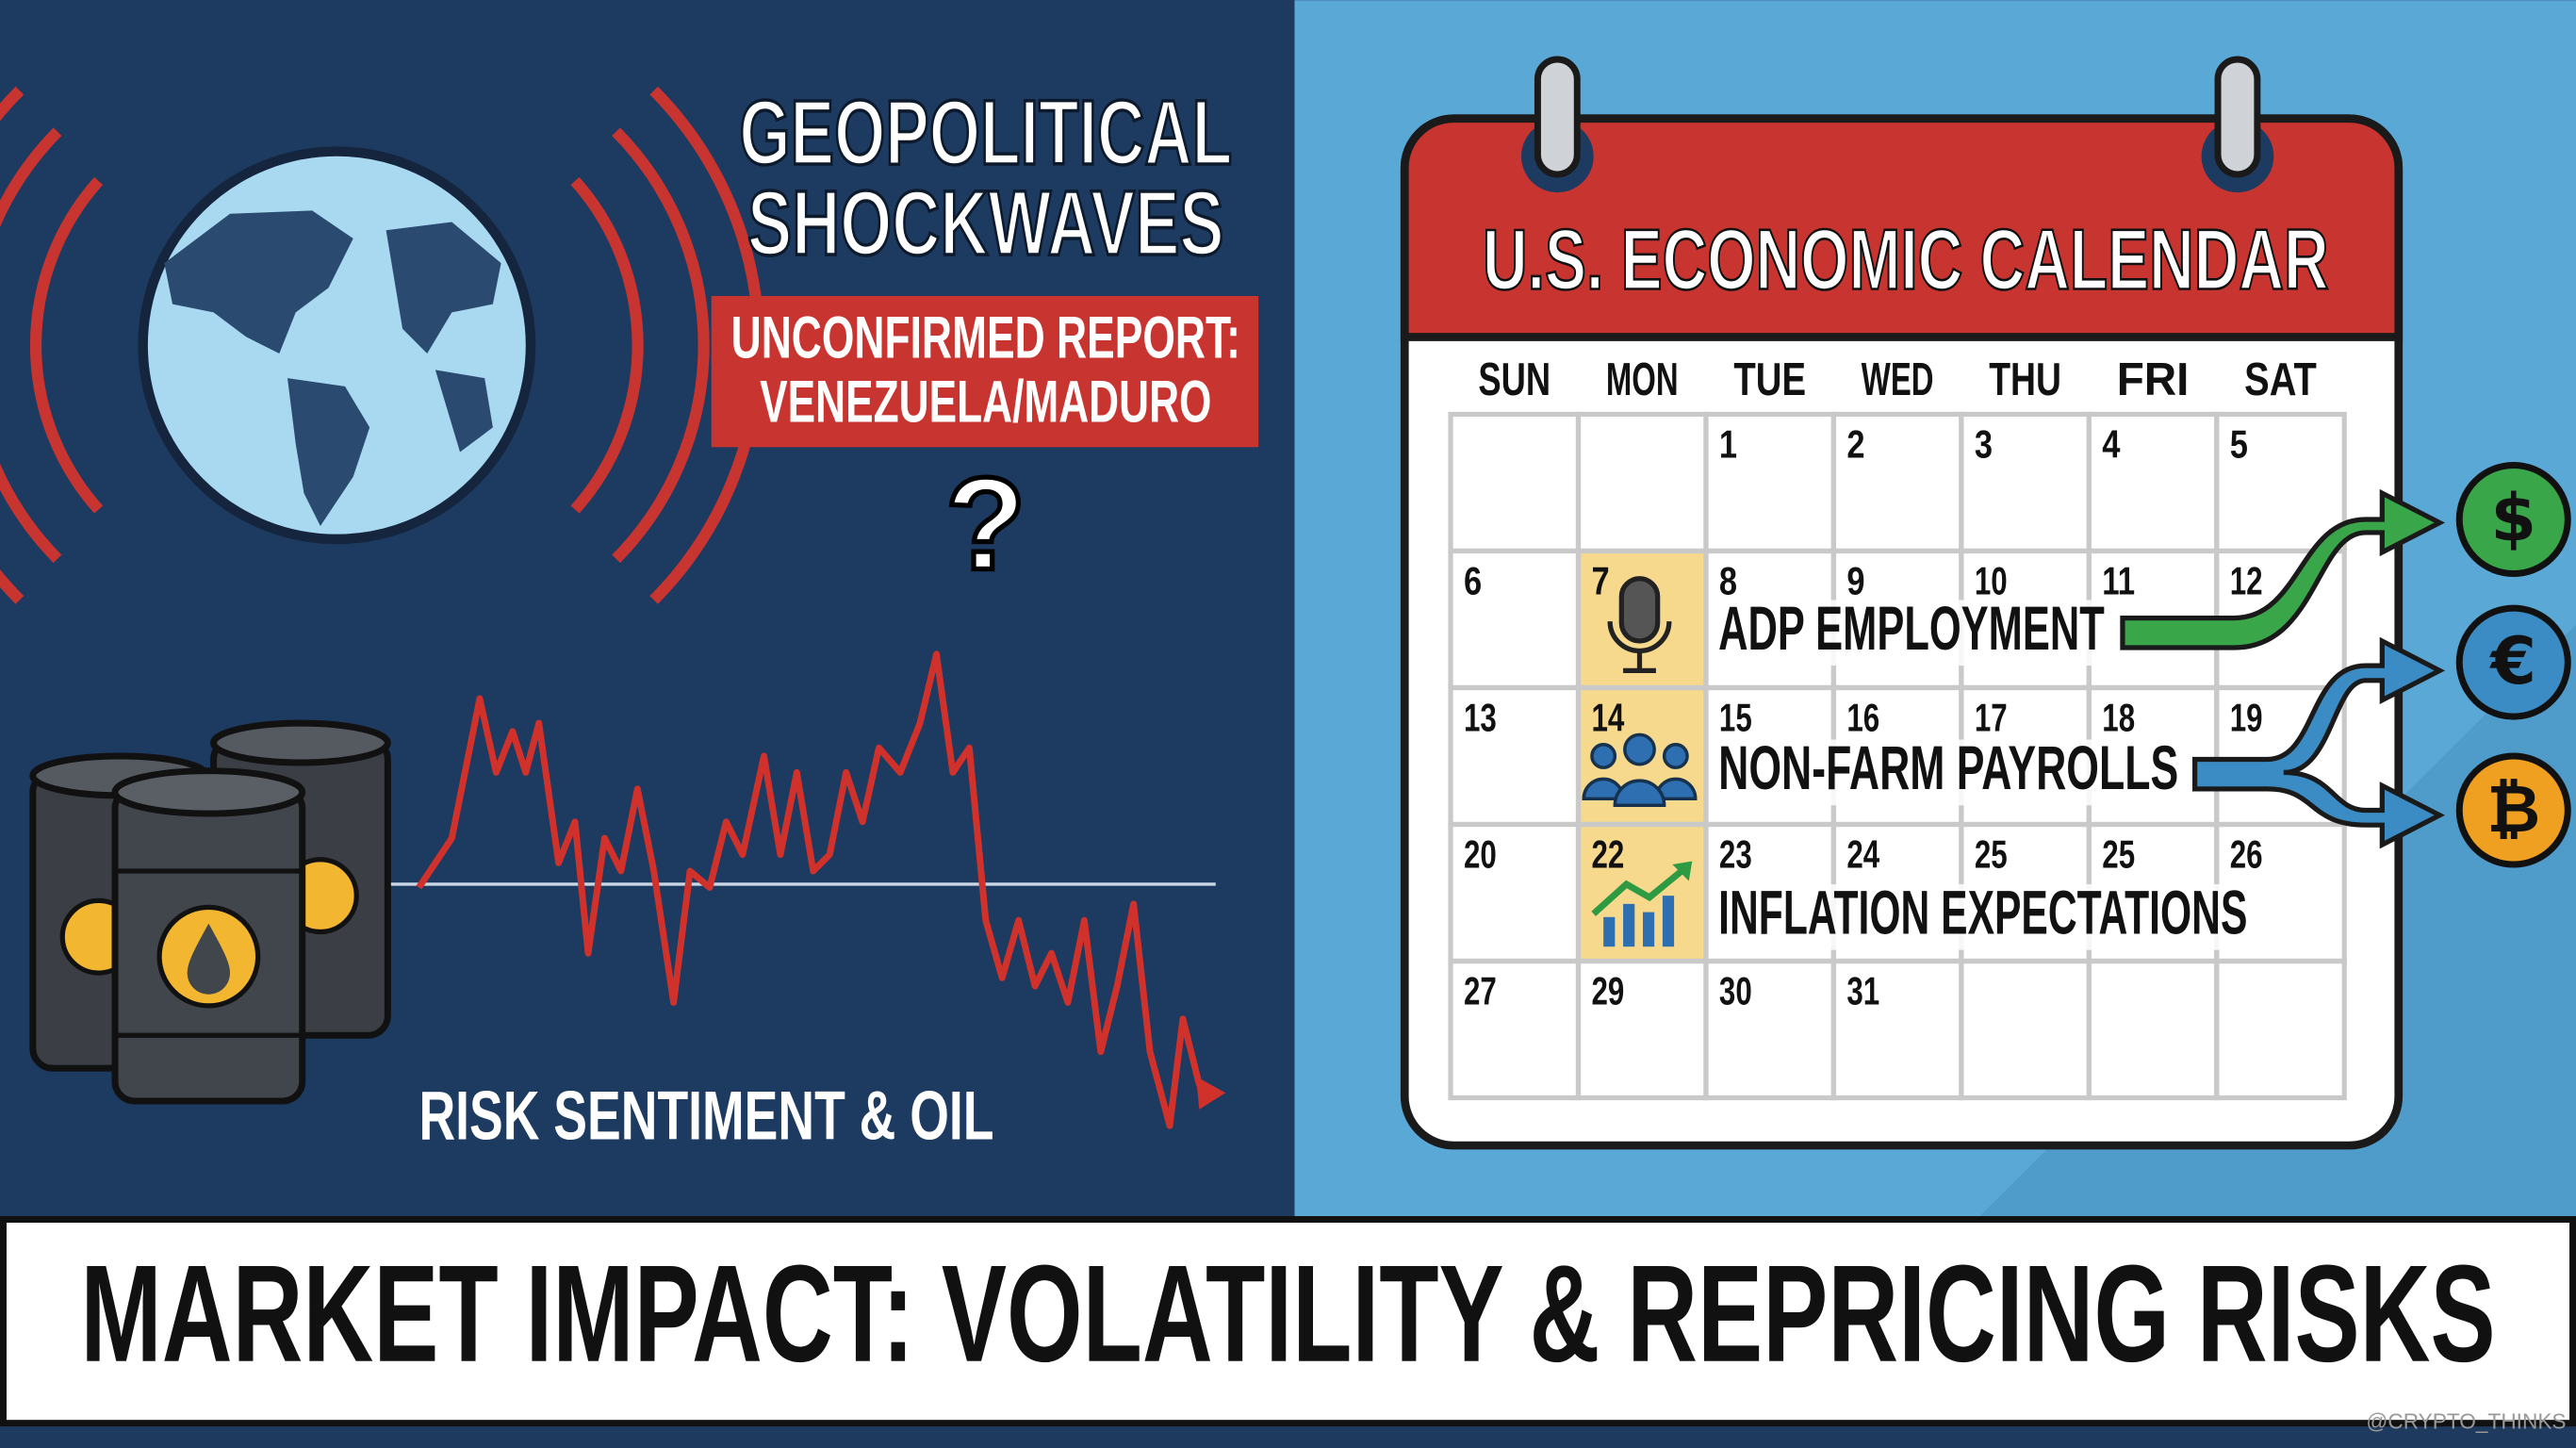 This screenshot has width=2576, height=1448. I want to click on shock-arcs, so click(382, 345).